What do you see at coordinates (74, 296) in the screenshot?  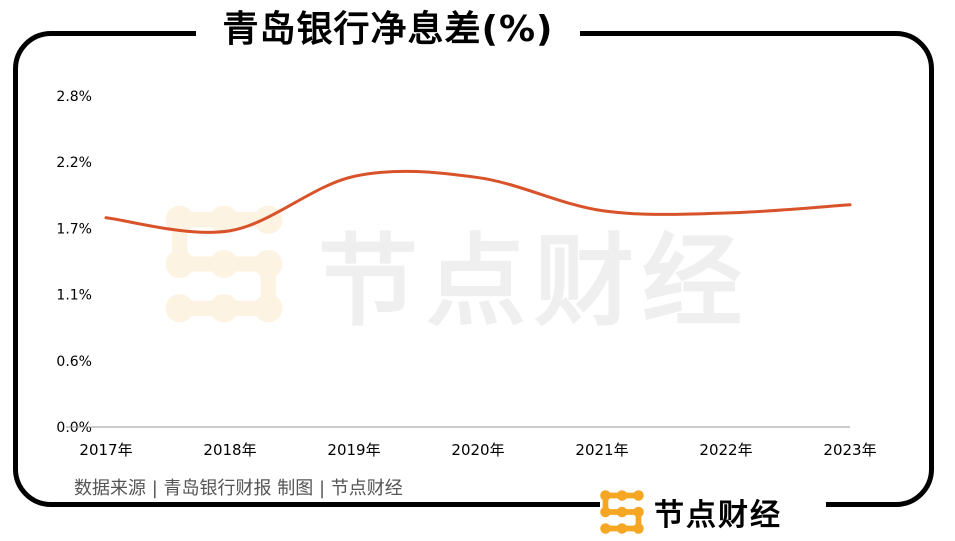 I see `y-tick-label: 1.1%` at bounding box center [74, 296].